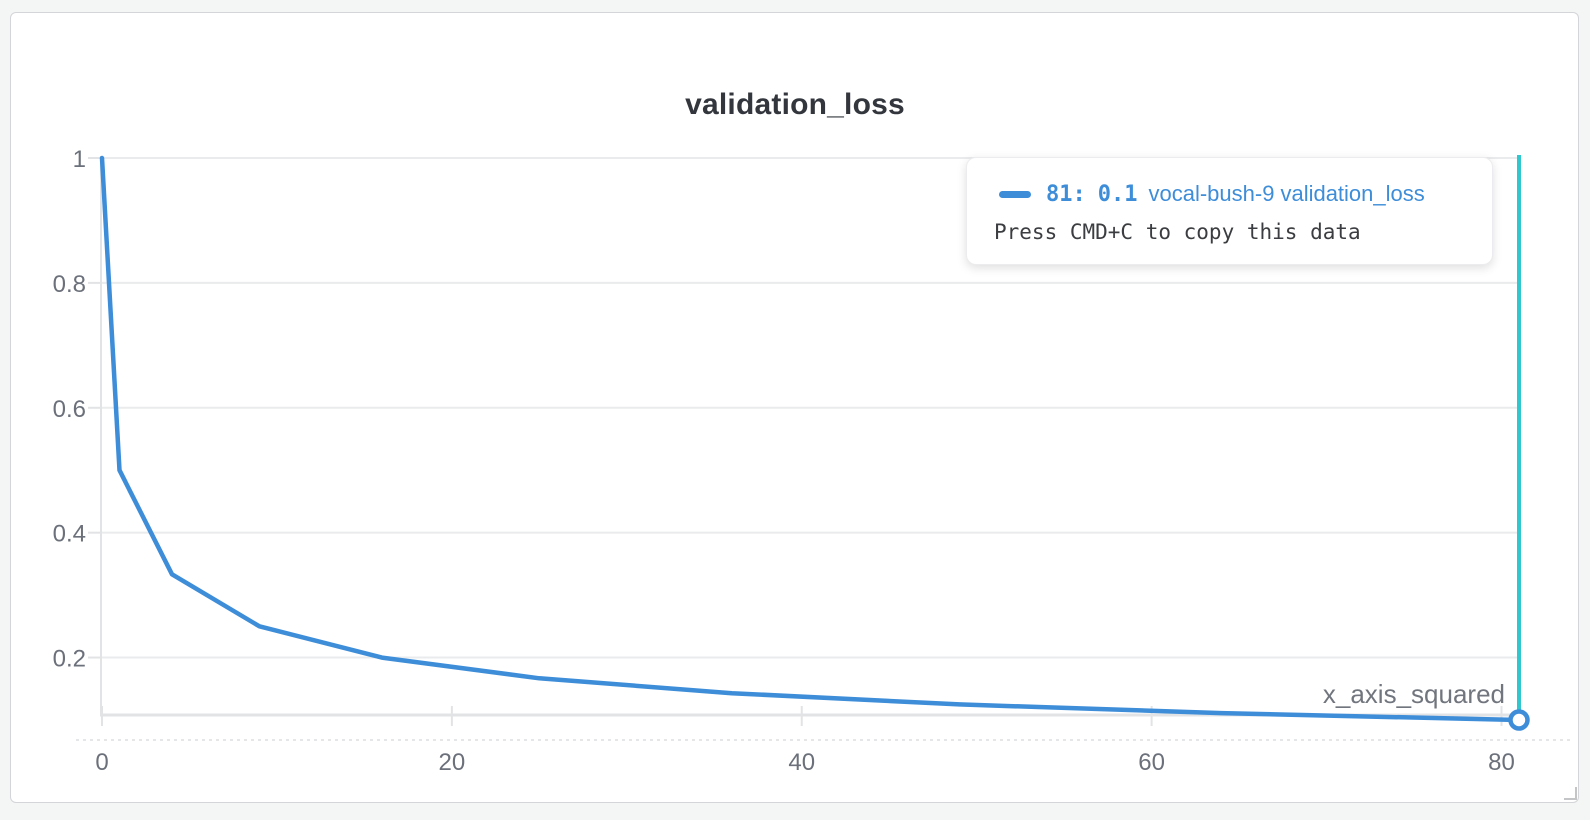  What do you see at coordinates (795, 104) in the screenshot?
I see `chart-title: validation_loss` at bounding box center [795, 104].